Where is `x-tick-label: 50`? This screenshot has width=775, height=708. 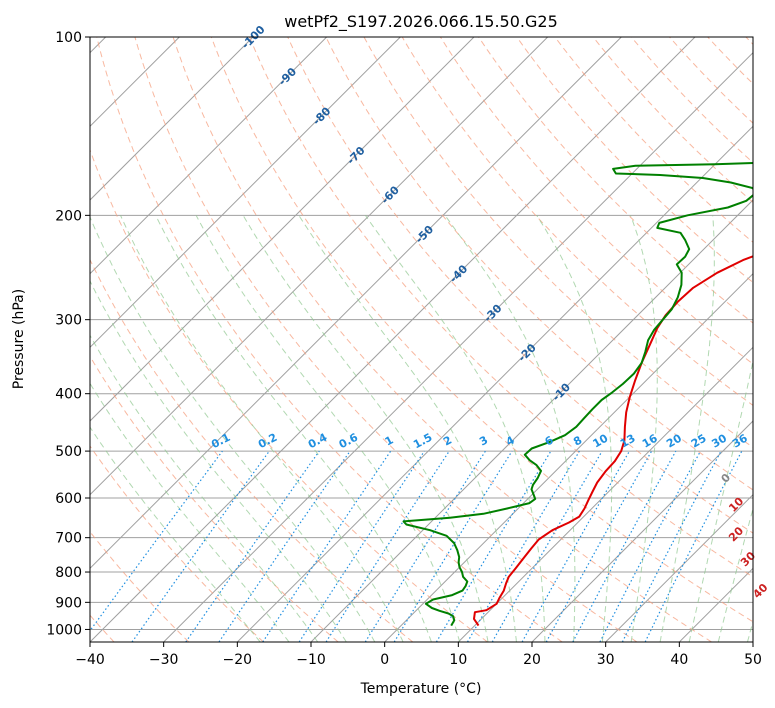
x-tick-label: 50 is located at coordinates (753, 660).